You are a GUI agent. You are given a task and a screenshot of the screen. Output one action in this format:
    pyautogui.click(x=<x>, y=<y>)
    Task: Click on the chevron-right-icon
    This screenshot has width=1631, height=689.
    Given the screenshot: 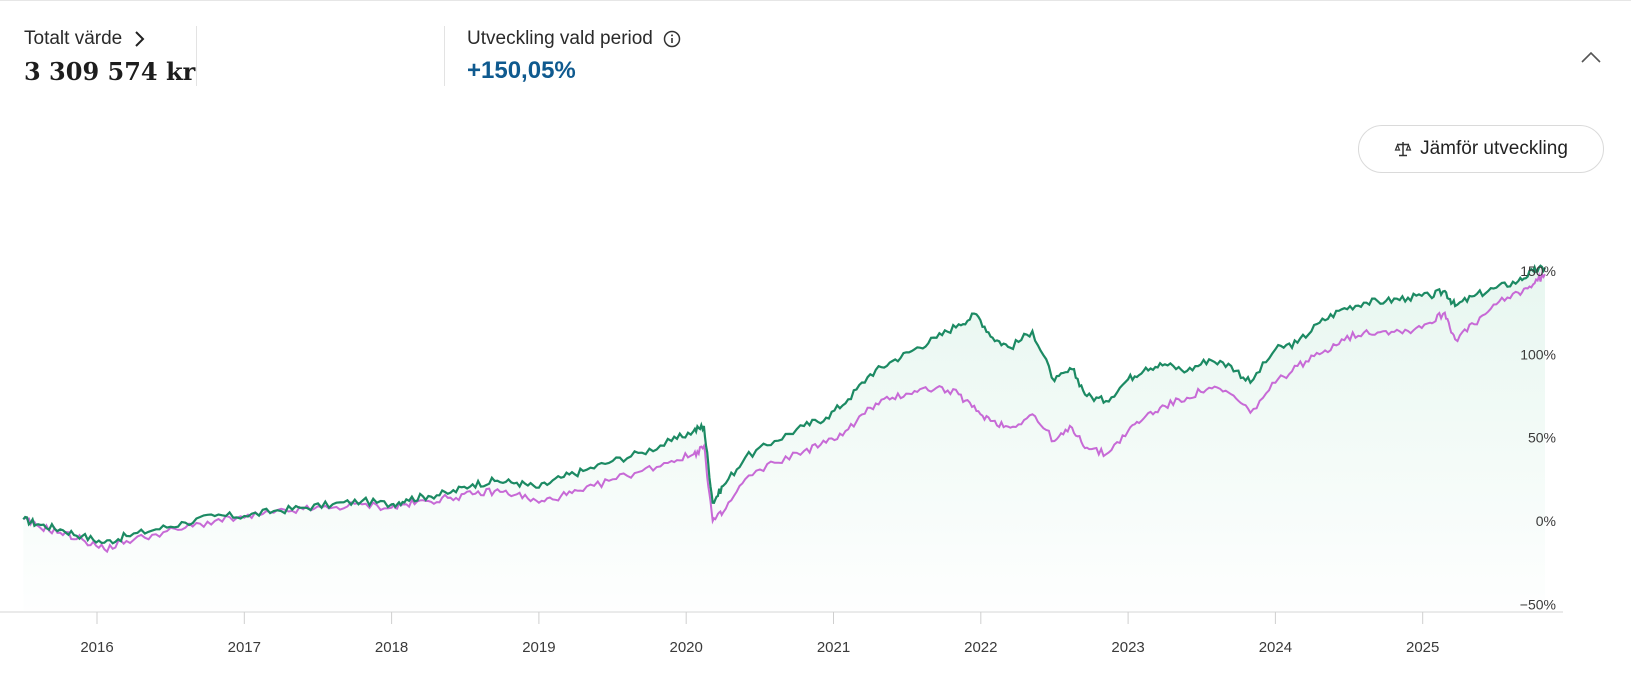 What is the action you would take?
    pyautogui.click(x=140, y=39)
    